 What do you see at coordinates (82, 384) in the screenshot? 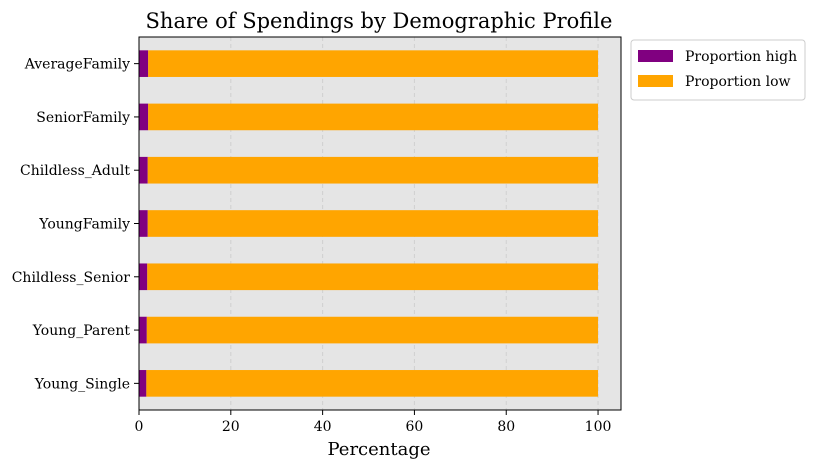
I see `y-tick-label: Young_Single` at bounding box center [82, 384].